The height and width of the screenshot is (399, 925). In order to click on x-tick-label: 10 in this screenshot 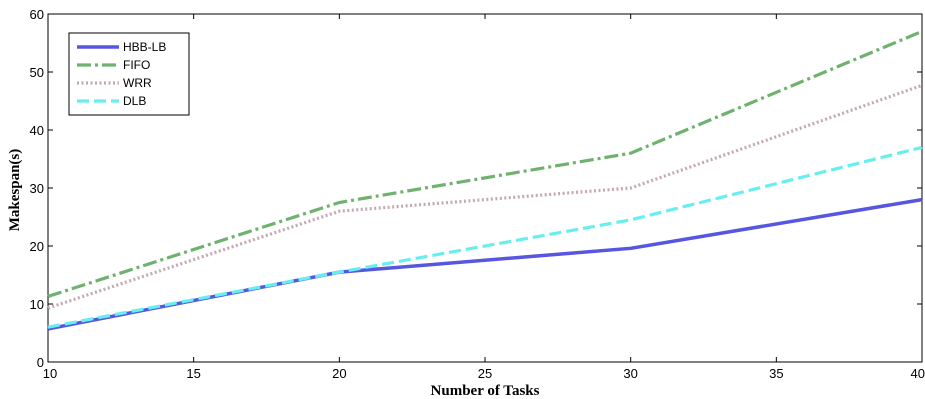, I will do `click(50, 373)`.